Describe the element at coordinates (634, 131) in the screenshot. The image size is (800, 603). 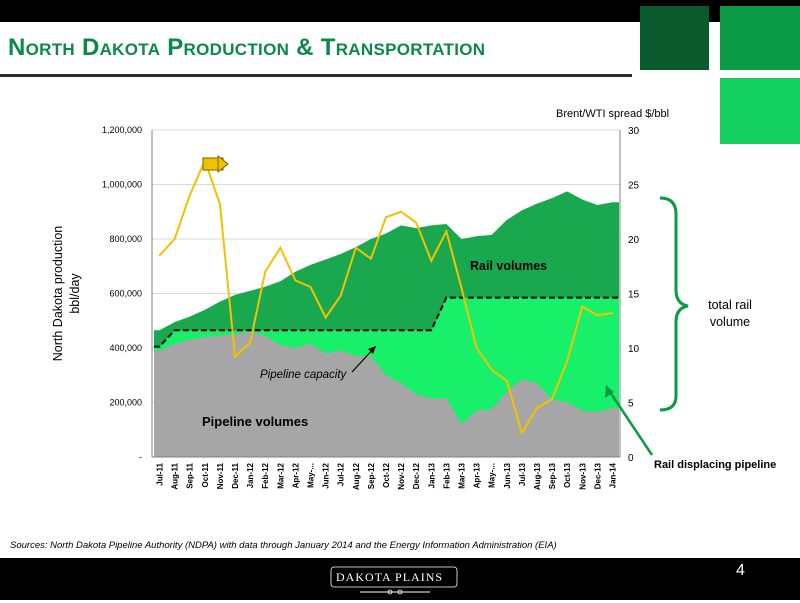
I see `y2-tick-label: 30` at that location.